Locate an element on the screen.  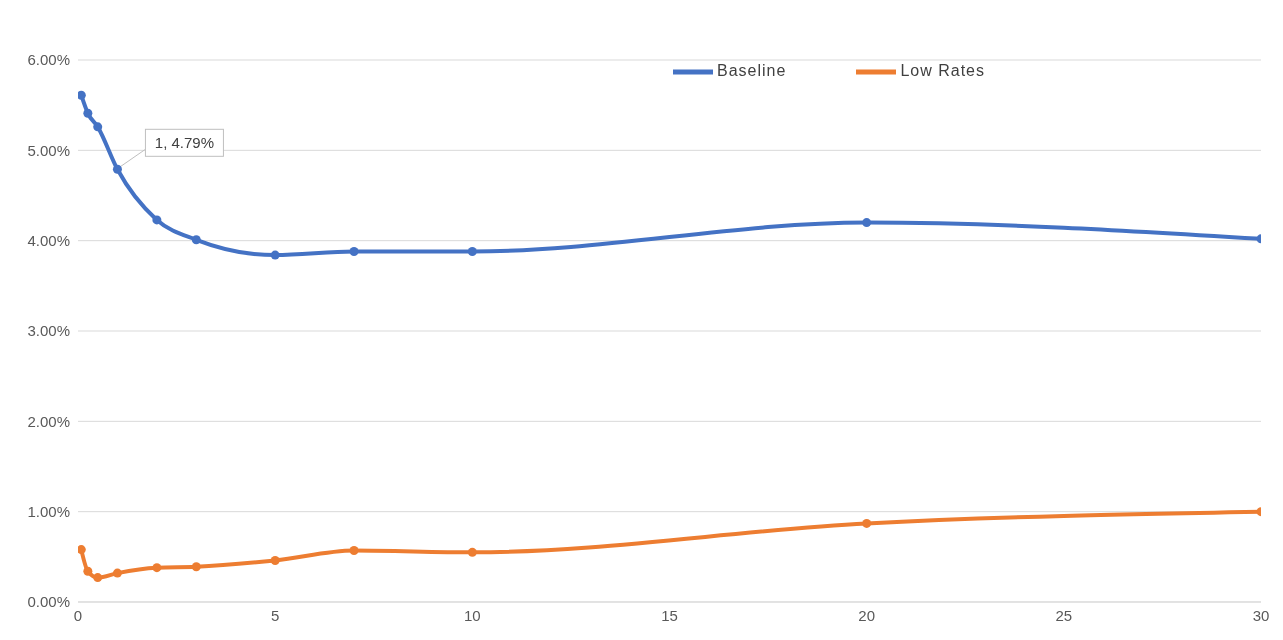
annotation: 1, 4.79% is located at coordinates (184, 143).